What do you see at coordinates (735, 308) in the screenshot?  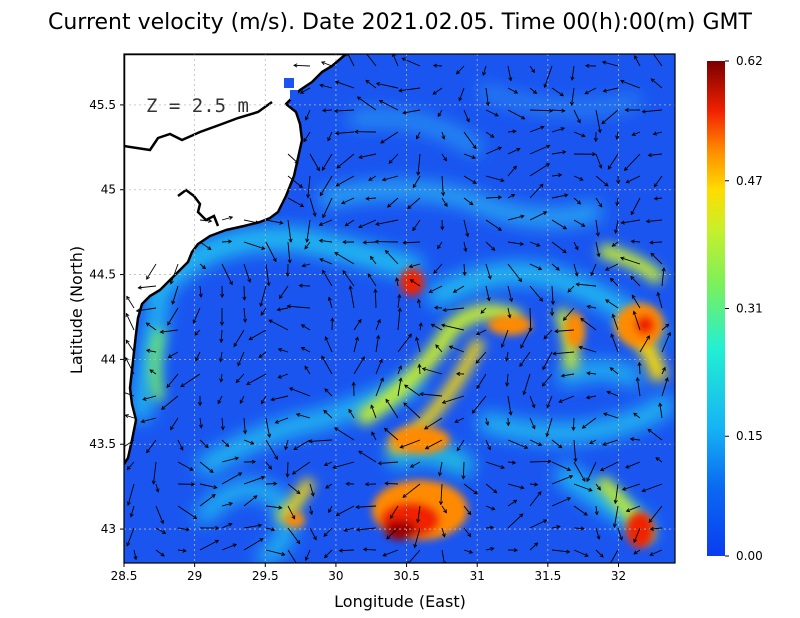 I see `colorbar: 0.00 0.15 0.31 0.47 0.62` at bounding box center [735, 308].